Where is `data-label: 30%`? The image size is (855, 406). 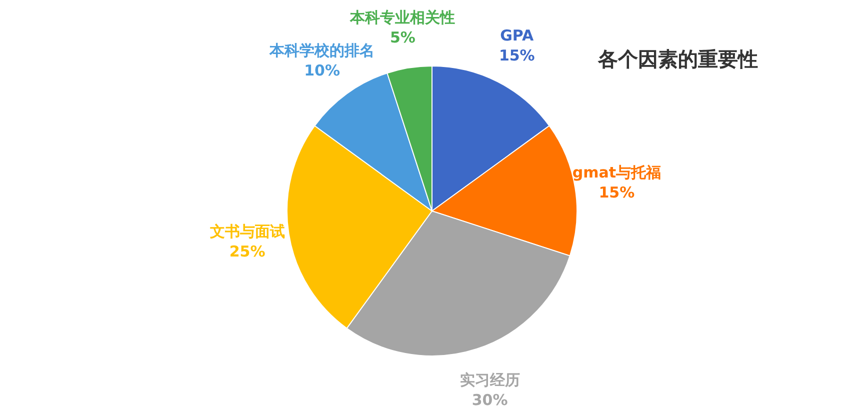
data-label: 30% is located at coordinates (490, 398).